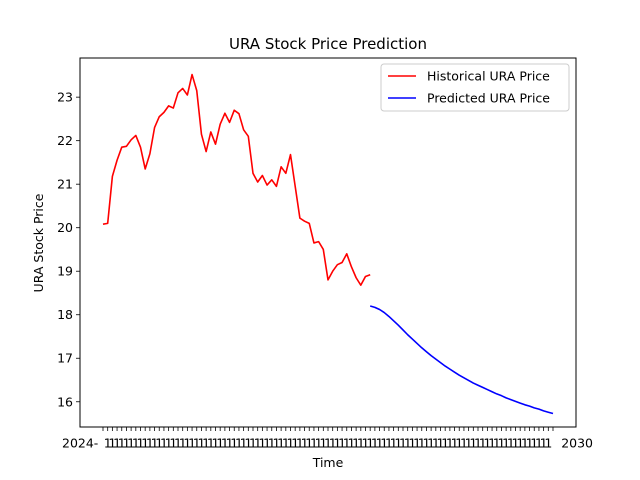 Image resolution: width=640 pixels, height=480 pixels. What do you see at coordinates (65, 184) in the screenshot?
I see `y-tick-label: 21` at bounding box center [65, 184].